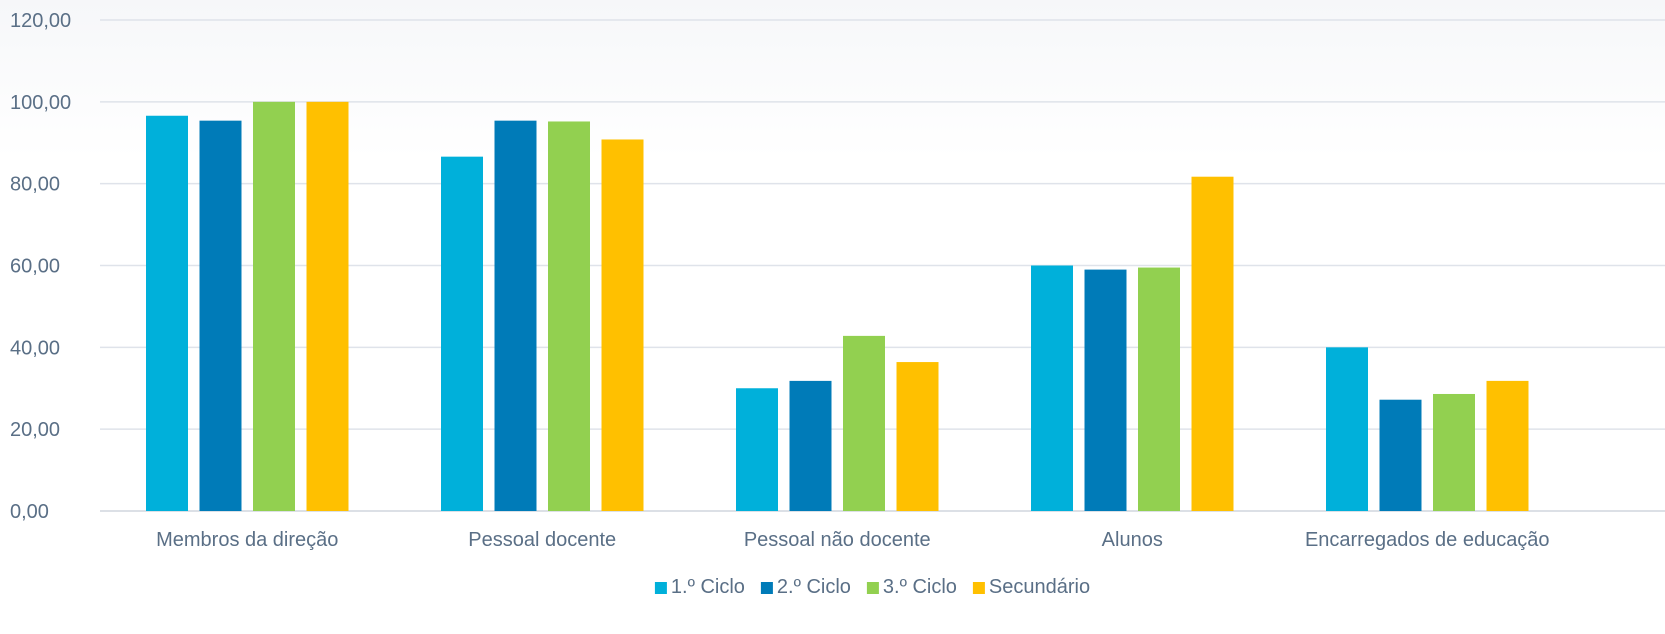  I want to click on y-tick-label: 20,00, so click(35, 430).